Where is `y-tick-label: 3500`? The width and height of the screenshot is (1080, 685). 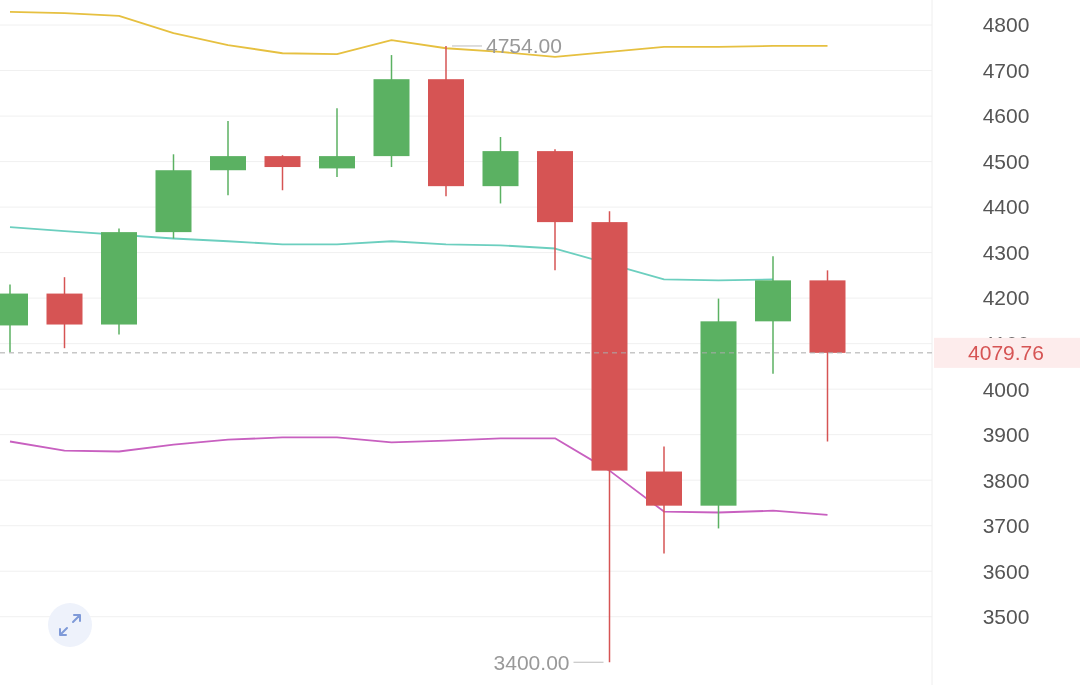 y-tick-label: 3500 is located at coordinates (1006, 617).